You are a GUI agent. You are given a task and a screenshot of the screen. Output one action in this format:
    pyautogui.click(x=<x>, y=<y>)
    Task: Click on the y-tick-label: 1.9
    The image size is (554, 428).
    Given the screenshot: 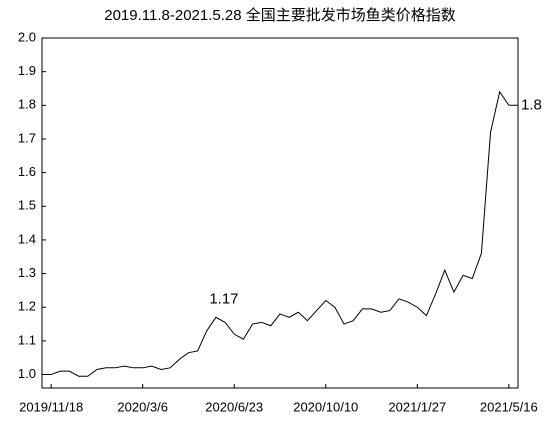 What is the action you would take?
    pyautogui.click(x=27, y=70)
    